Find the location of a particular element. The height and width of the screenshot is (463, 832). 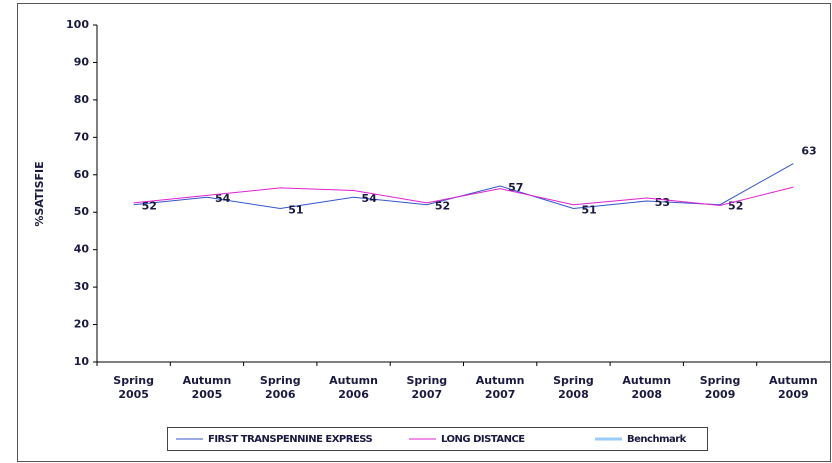

data-label: 63 is located at coordinates (808, 151).